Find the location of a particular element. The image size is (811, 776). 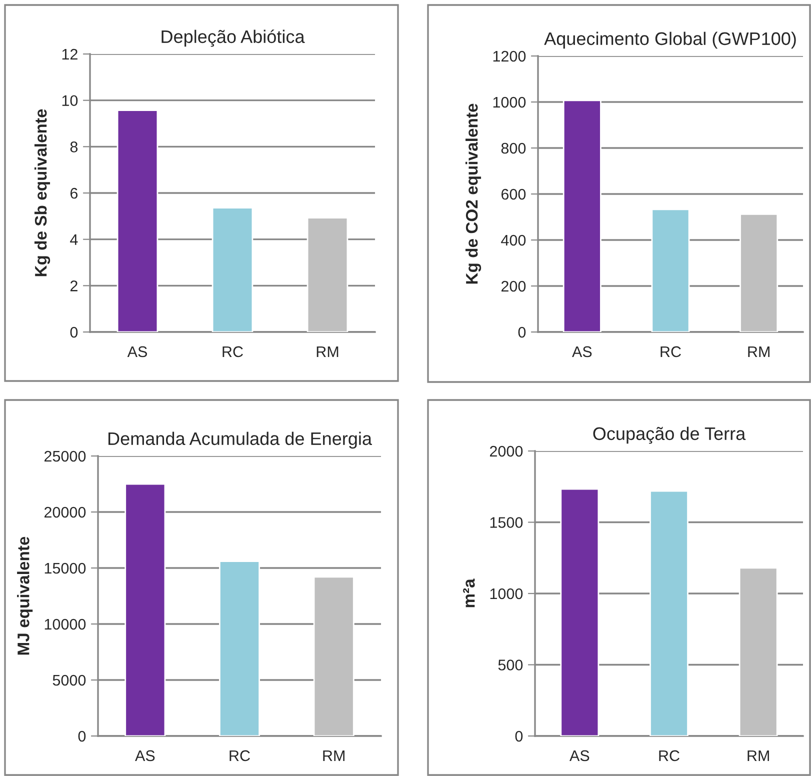

chart-title: Demanda Acumulada de Energia is located at coordinates (240, 440).